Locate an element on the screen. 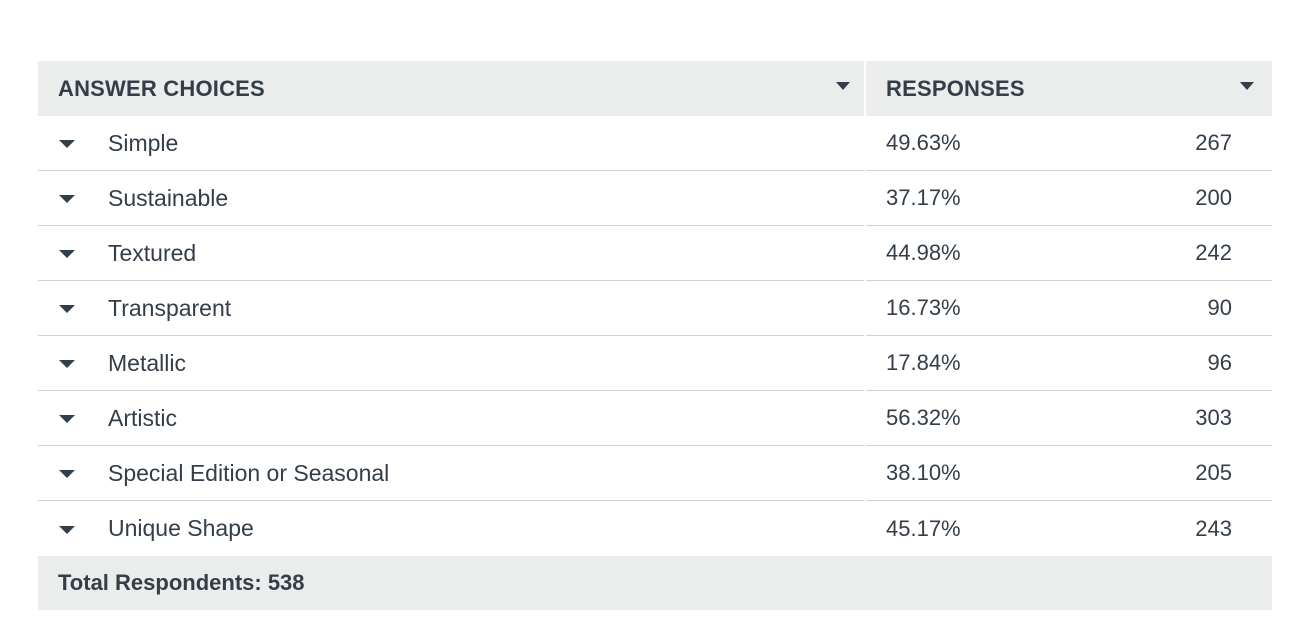 The width and height of the screenshot is (1292, 642). answer-choices-header: ANSWER CHOICES is located at coordinates (451, 88).